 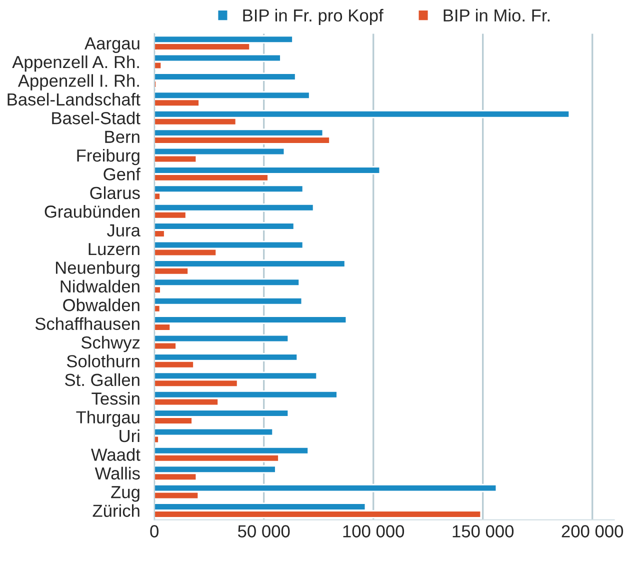 What do you see at coordinates (75, 63) in the screenshot?
I see `y-tick-label: Appenzell A. Rh.` at bounding box center [75, 63].